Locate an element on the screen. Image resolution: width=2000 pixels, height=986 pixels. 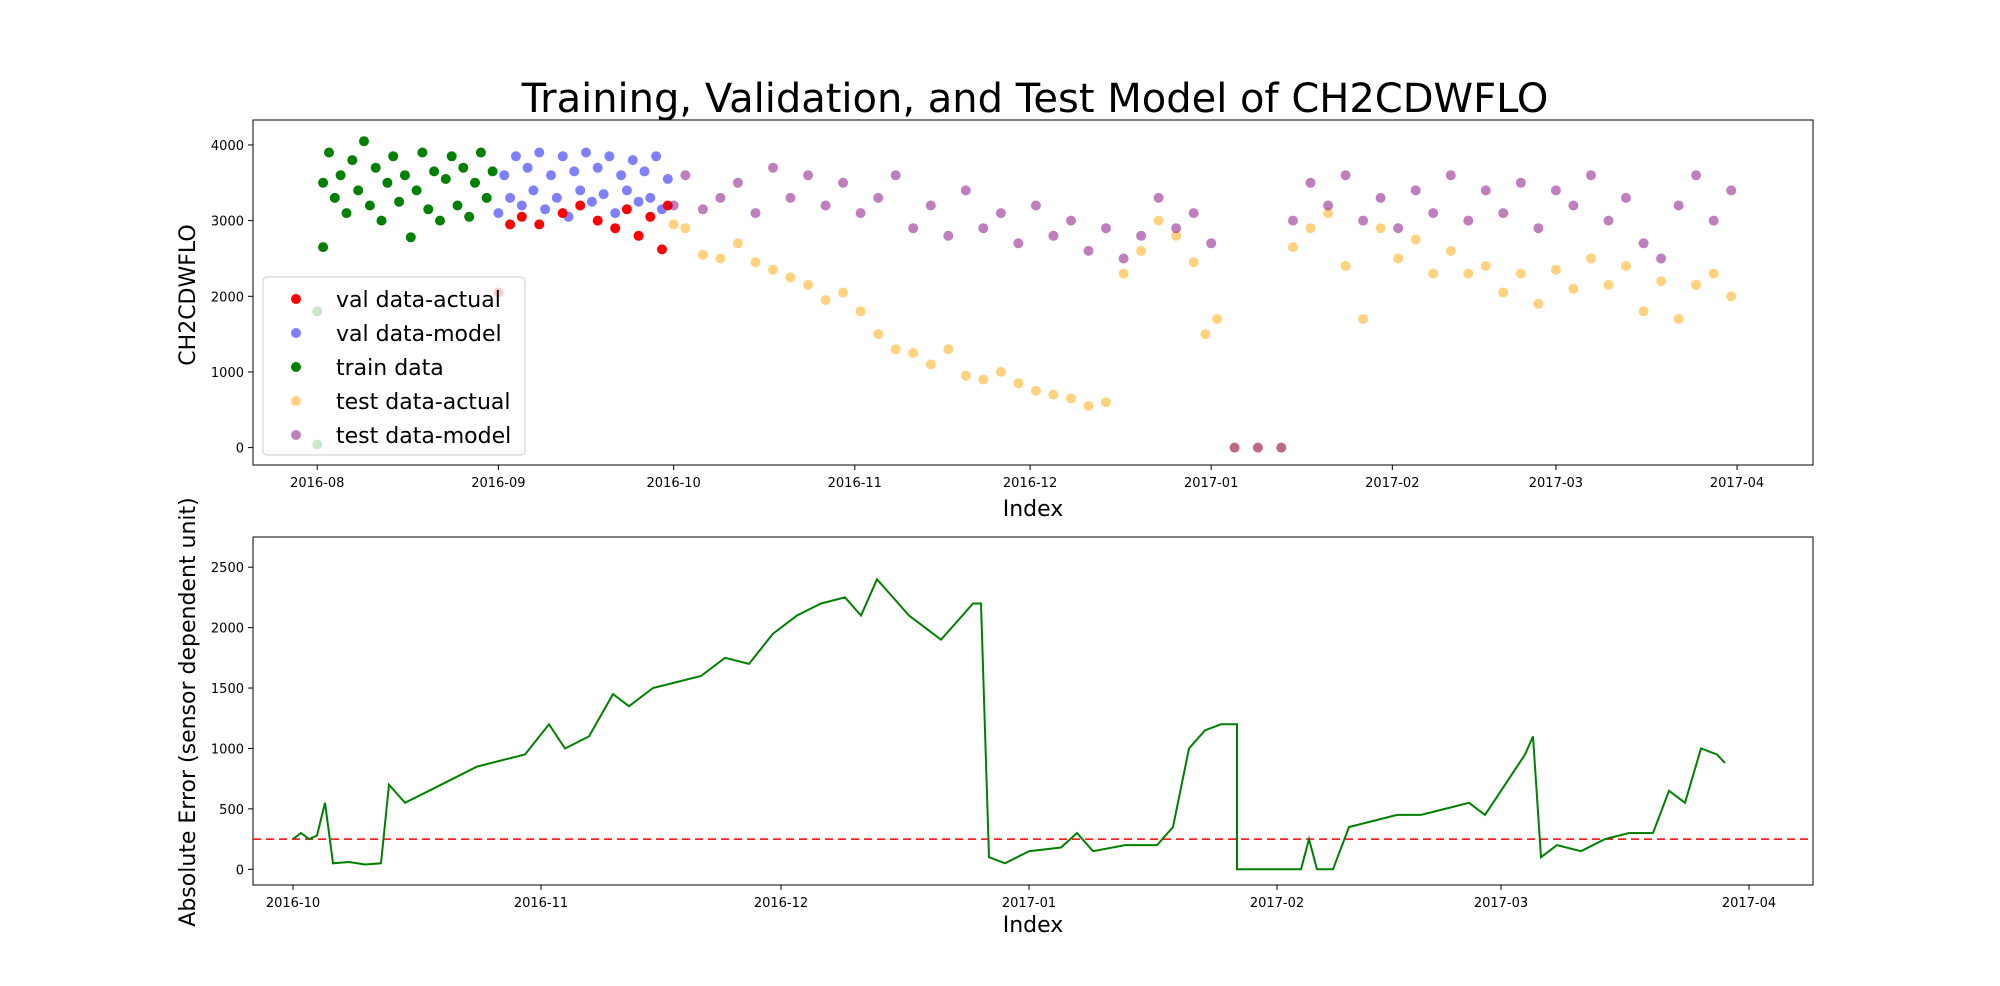
bottom-y-tick-label: 1000 is located at coordinates (227, 749).